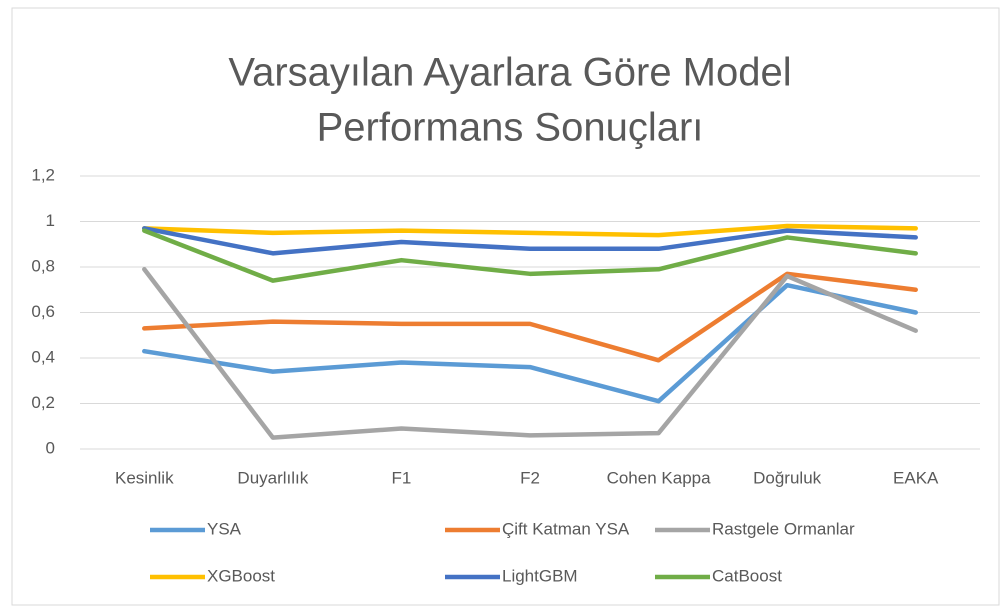 The height and width of the screenshot is (612, 1001). I want to click on legend-label: LightGBM, so click(540, 575).